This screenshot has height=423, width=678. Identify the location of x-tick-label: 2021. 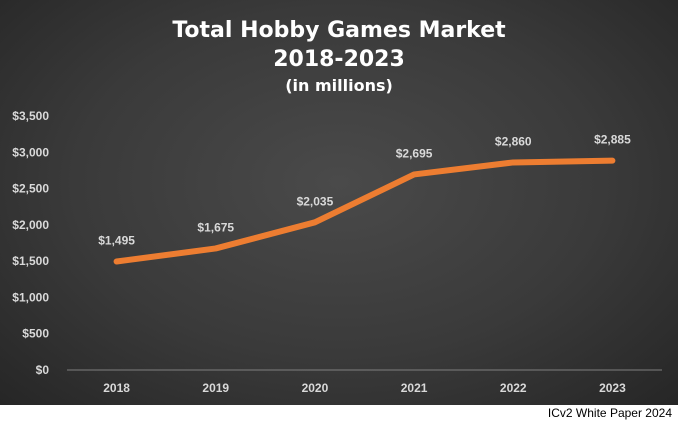
(414, 388).